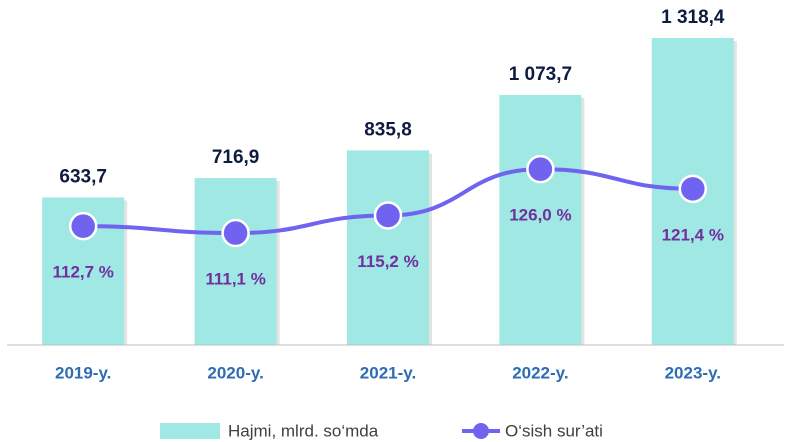  What do you see at coordinates (481, 431) in the screenshot?
I see `legend-marker` at bounding box center [481, 431].